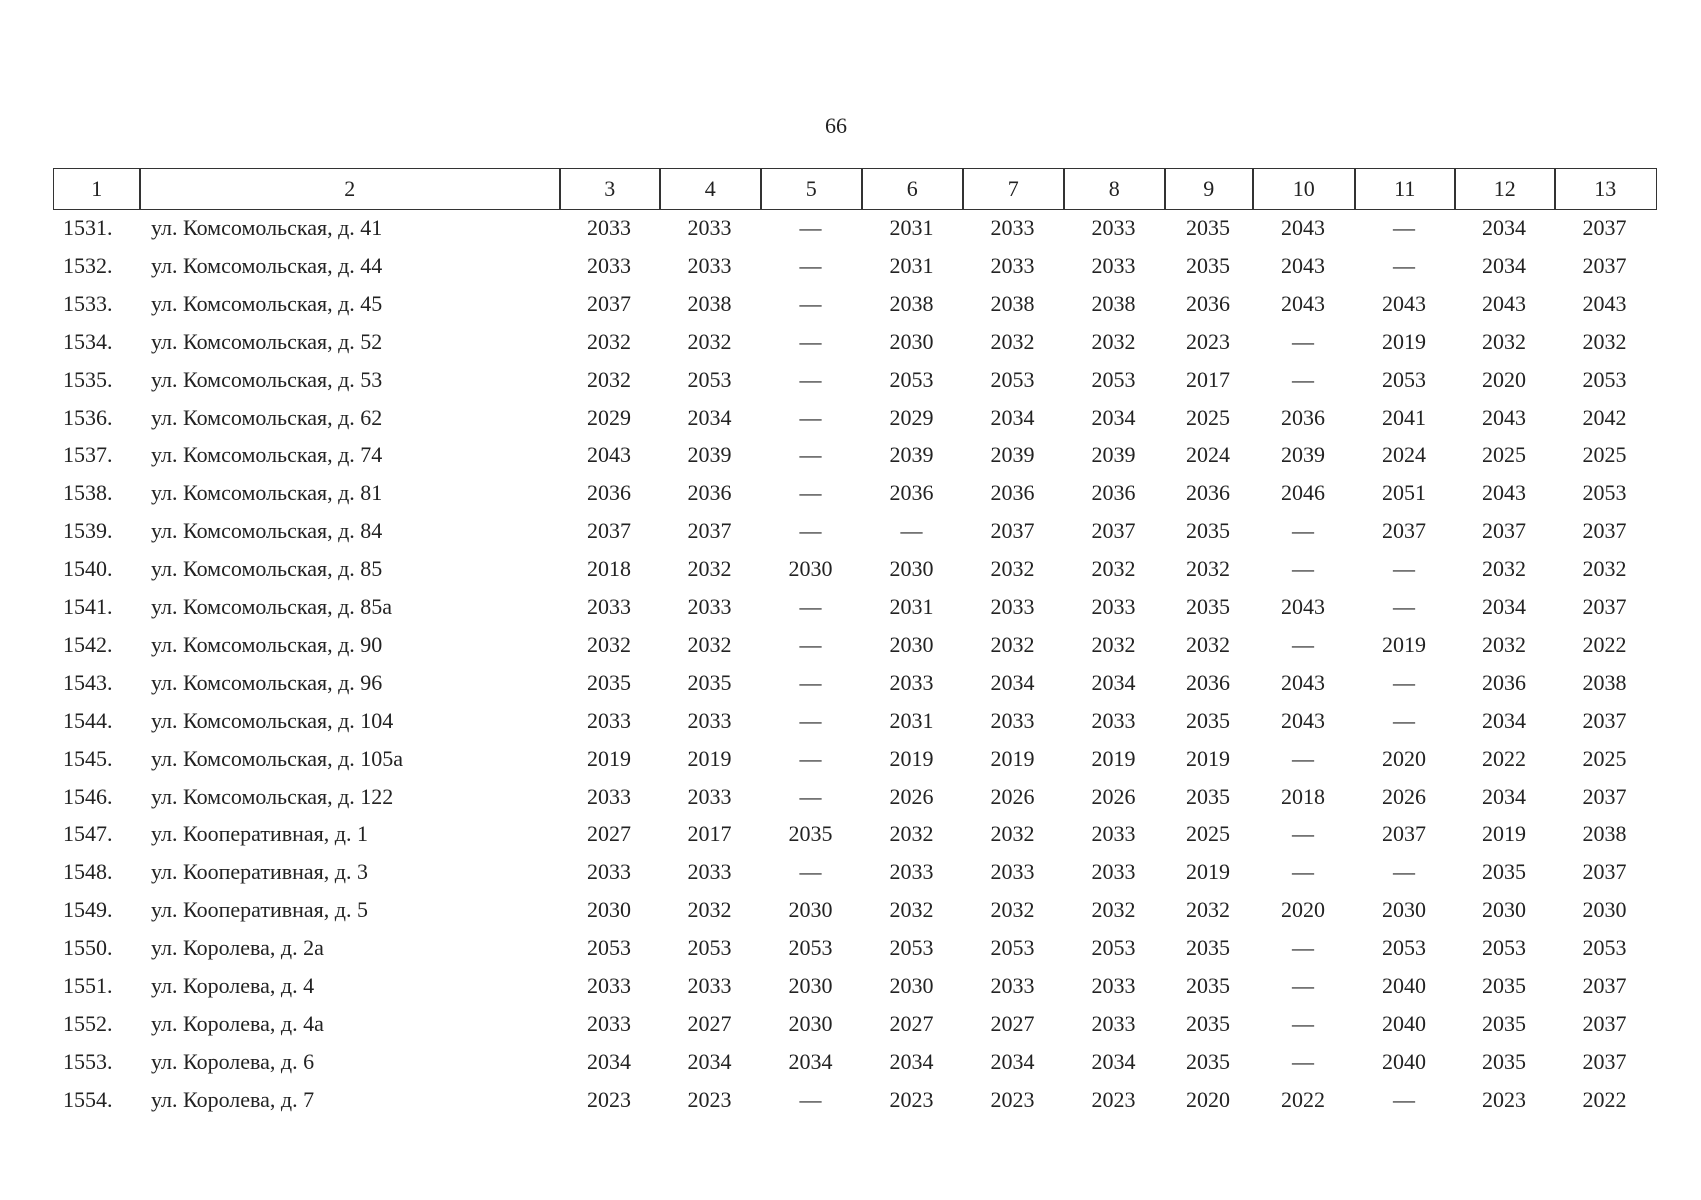  Describe the element at coordinates (1114, 189) in the screenshot. I see `header-cell: 8` at that location.